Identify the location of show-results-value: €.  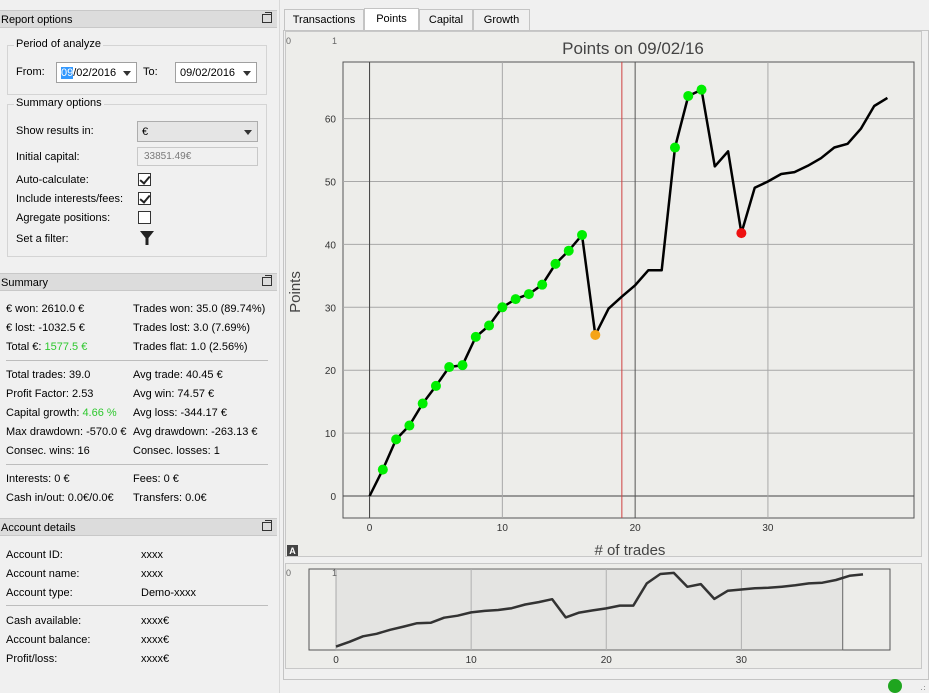
(145, 132).